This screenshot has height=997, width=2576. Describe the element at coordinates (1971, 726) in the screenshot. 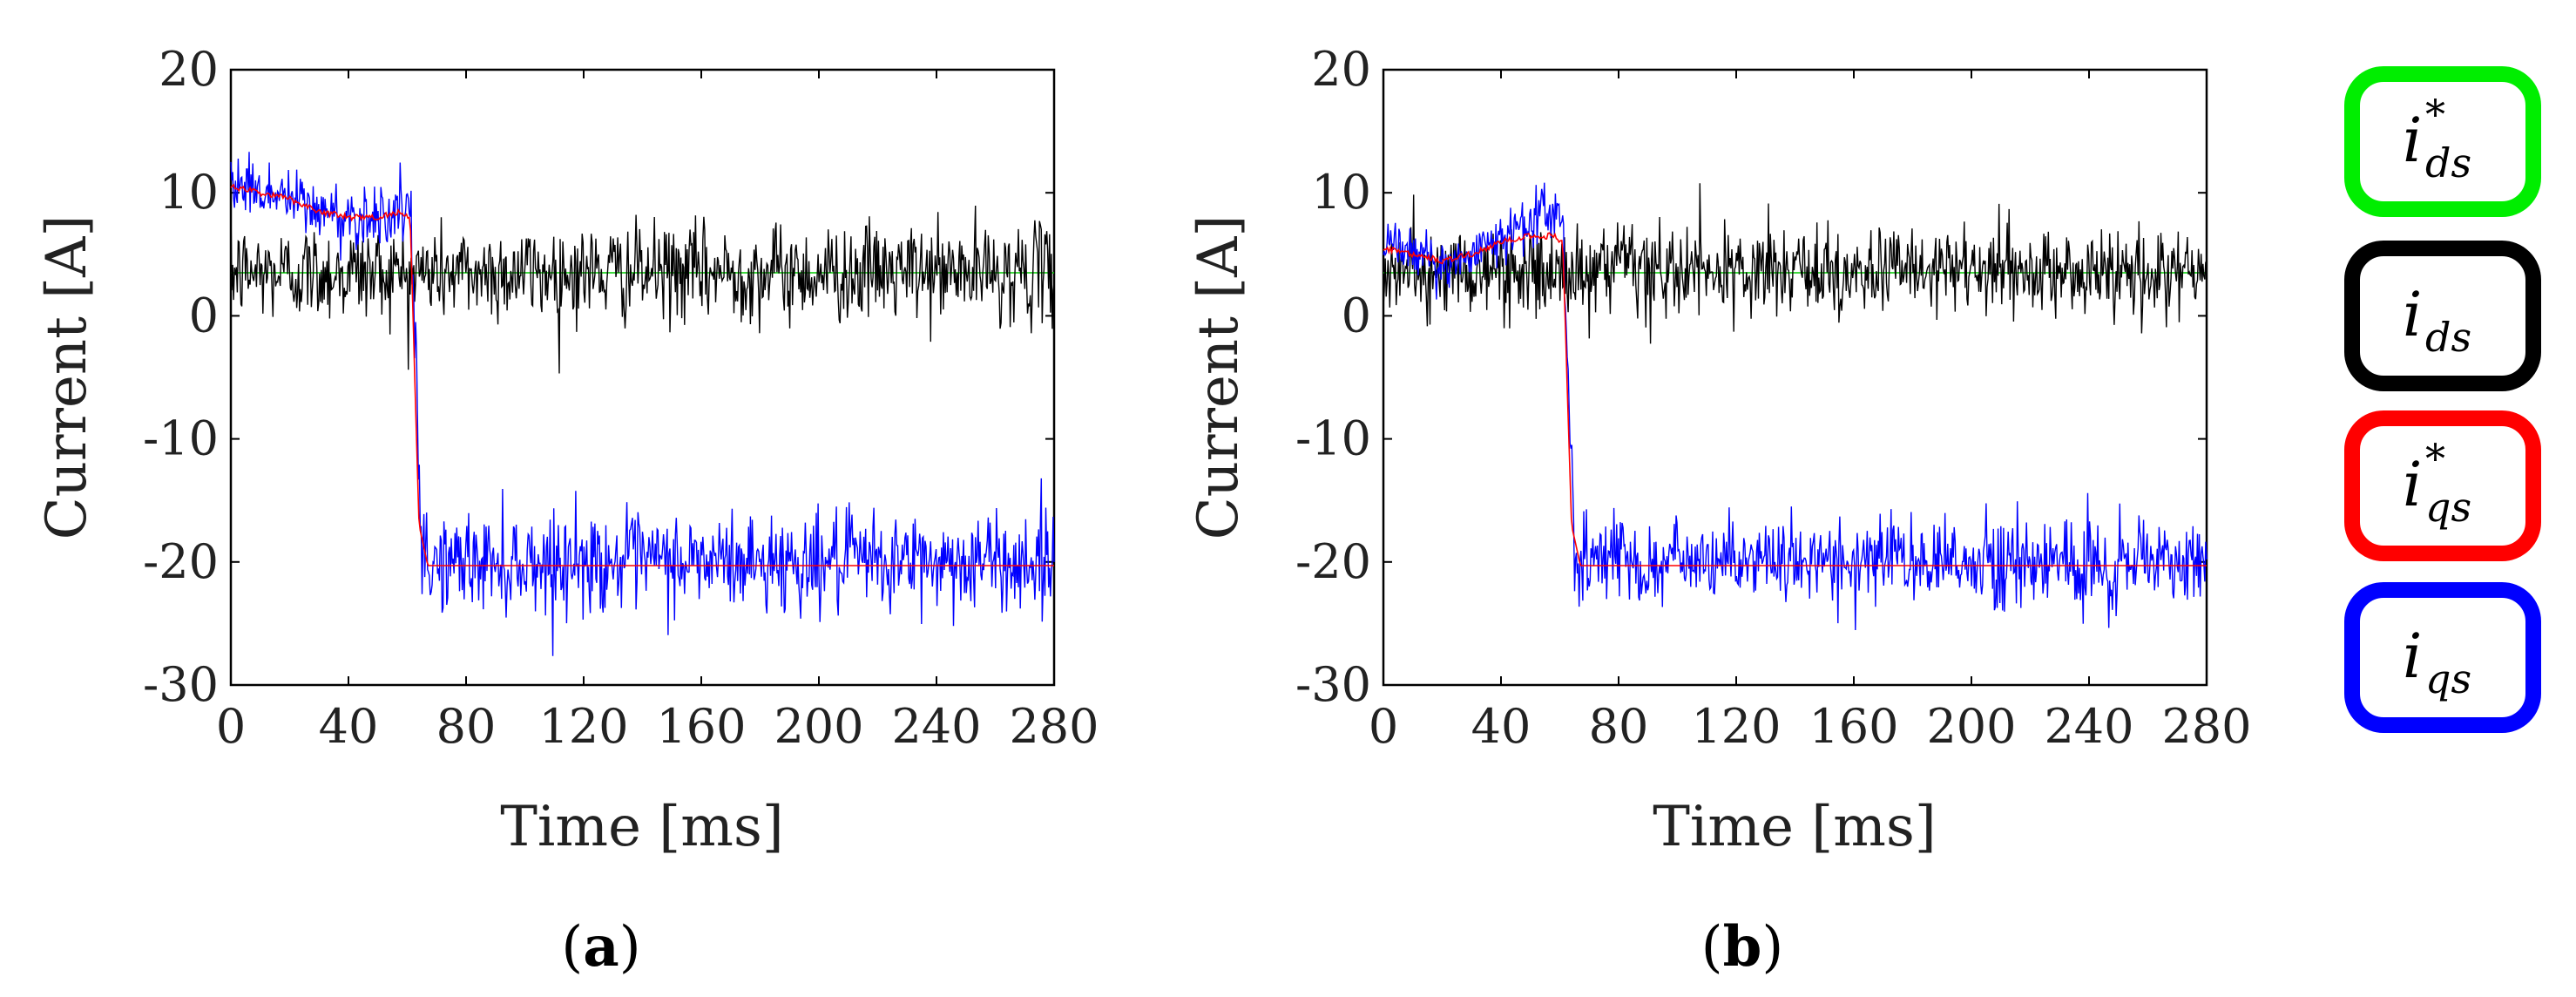

I see `x-tick-label-b: 200` at that location.